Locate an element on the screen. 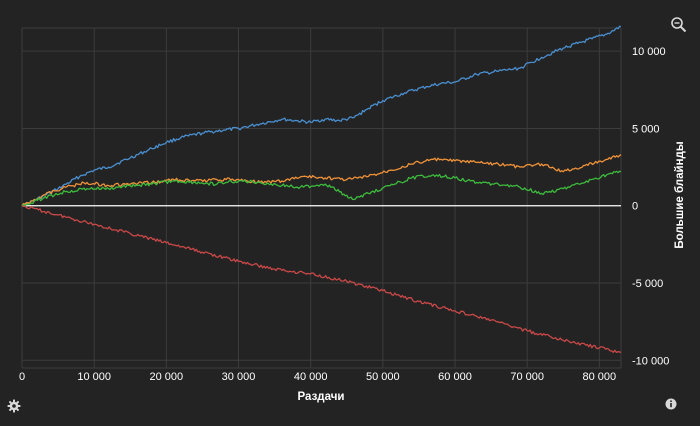  info-button is located at coordinates (671, 404).